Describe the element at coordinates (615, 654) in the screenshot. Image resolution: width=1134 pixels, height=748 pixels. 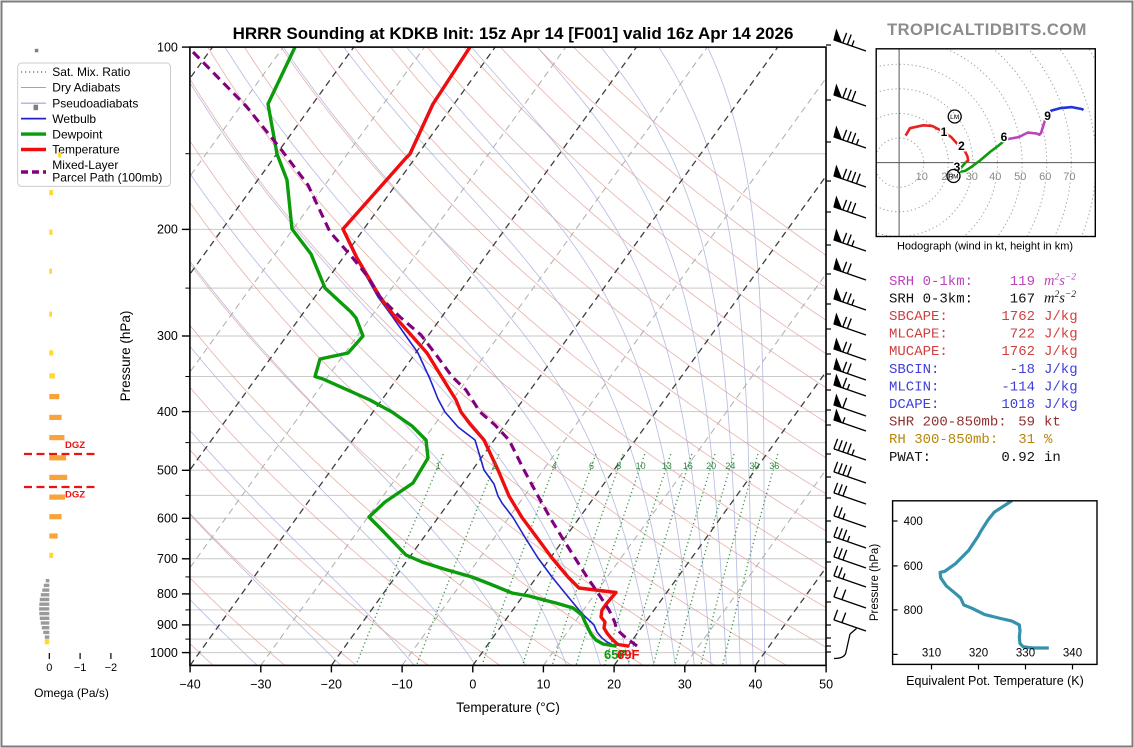
I see `svg-text: 65F` at that location.